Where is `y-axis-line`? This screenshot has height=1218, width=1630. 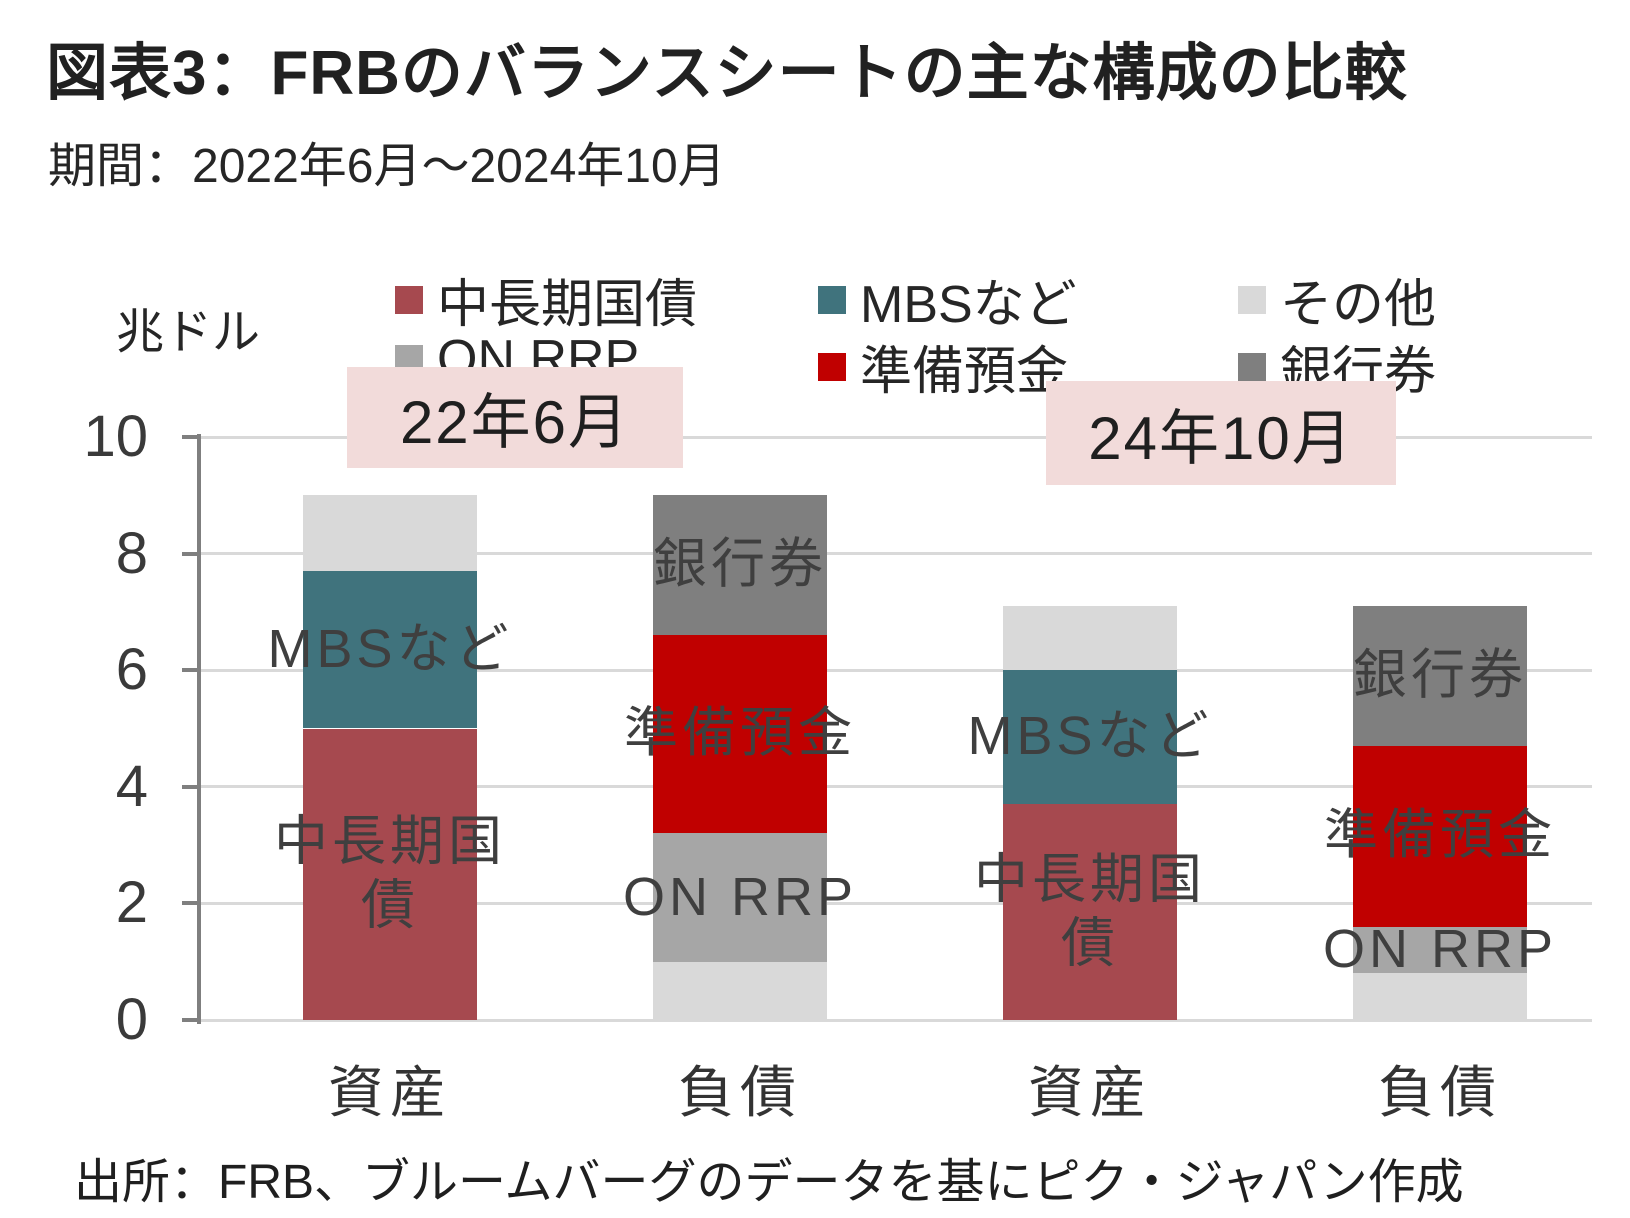 y-axis-line is located at coordinates (199, 729).